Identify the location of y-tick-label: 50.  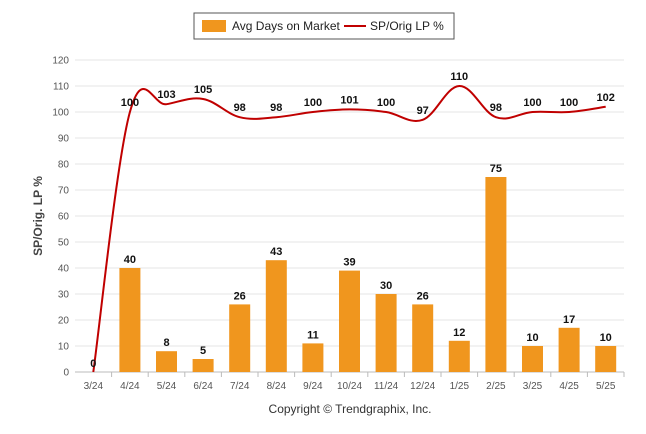
(64, 243).